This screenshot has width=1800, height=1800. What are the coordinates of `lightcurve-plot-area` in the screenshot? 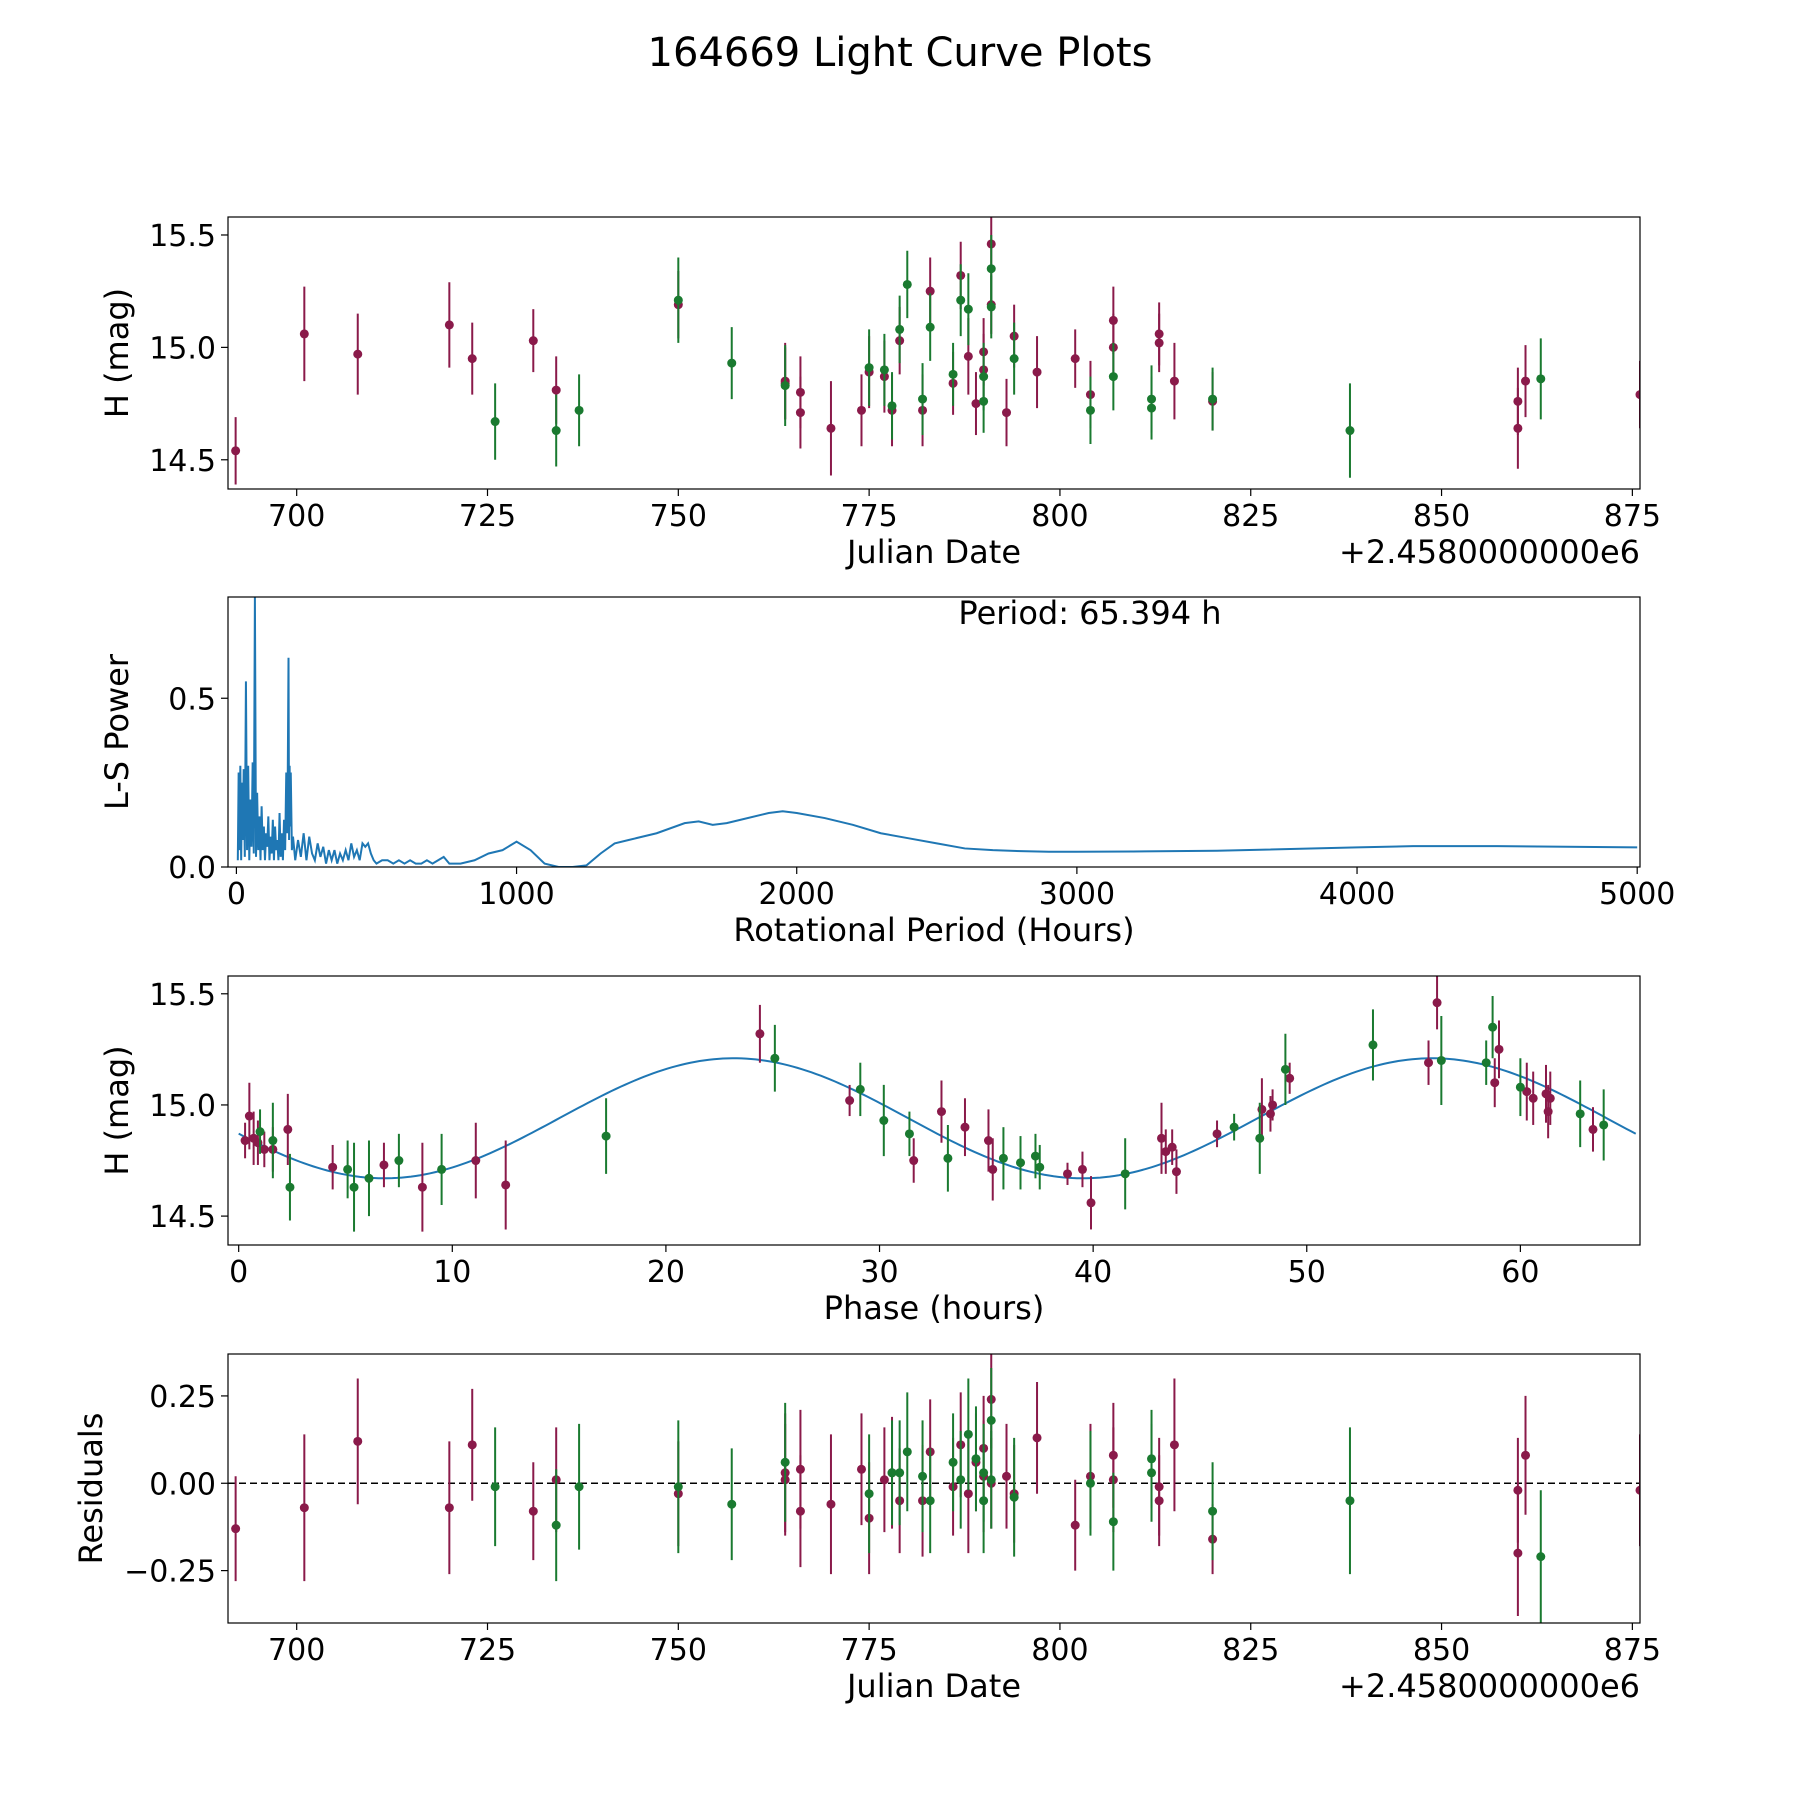 It's located at (935, 351).